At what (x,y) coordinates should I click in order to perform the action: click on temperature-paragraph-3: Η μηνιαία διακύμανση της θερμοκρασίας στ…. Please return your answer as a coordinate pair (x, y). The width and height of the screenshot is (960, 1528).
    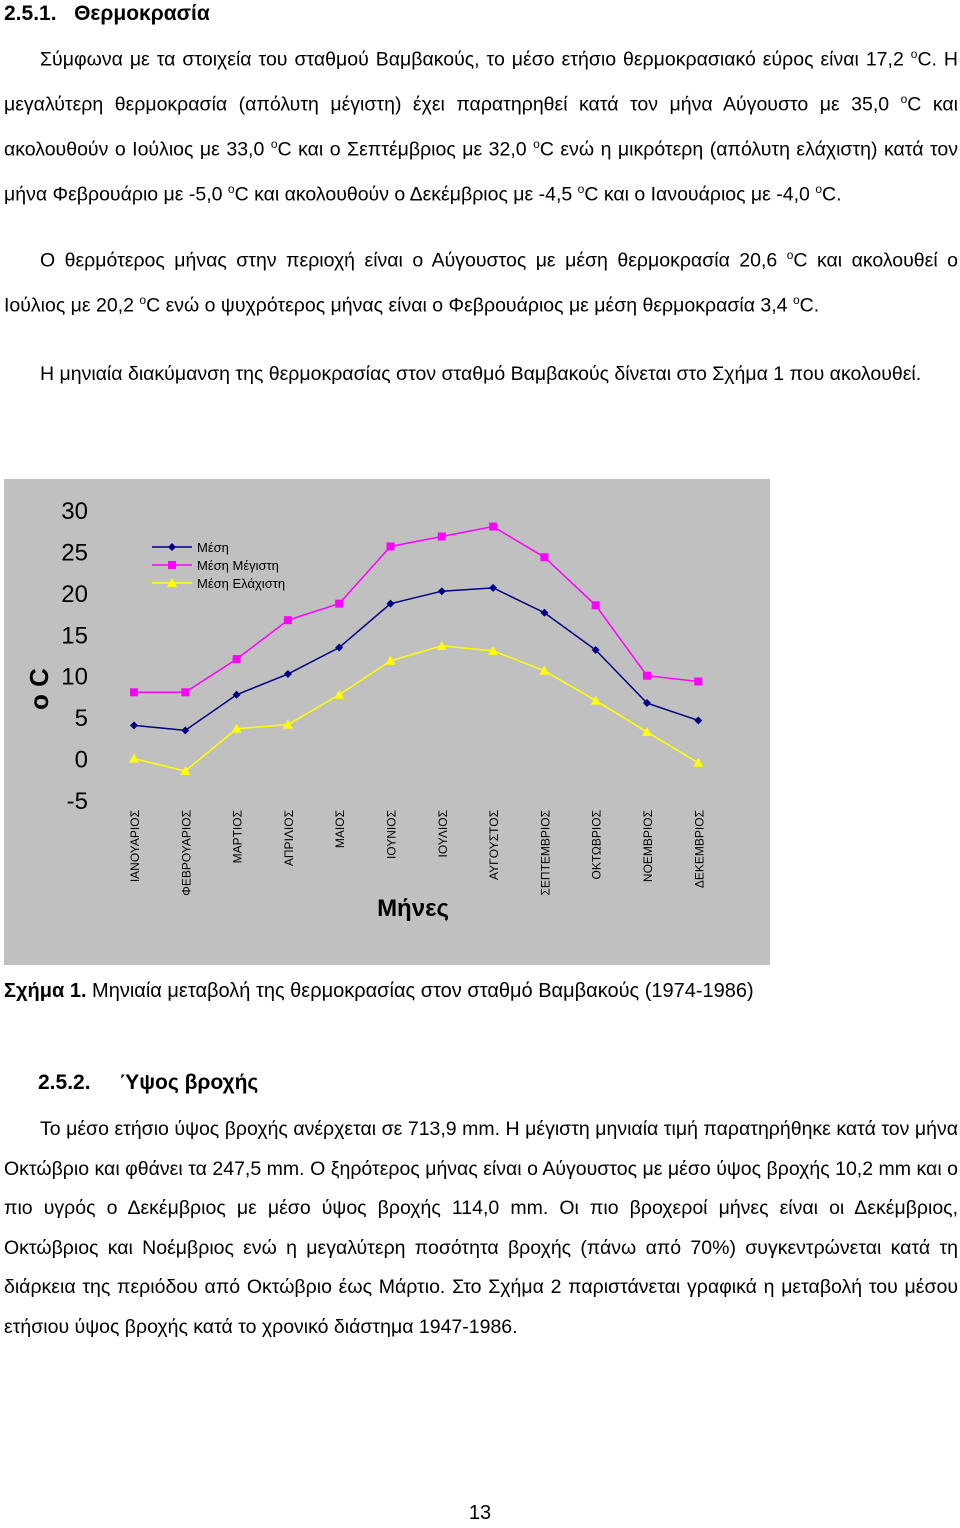
    Looking at the image, I should click on (481, 374).